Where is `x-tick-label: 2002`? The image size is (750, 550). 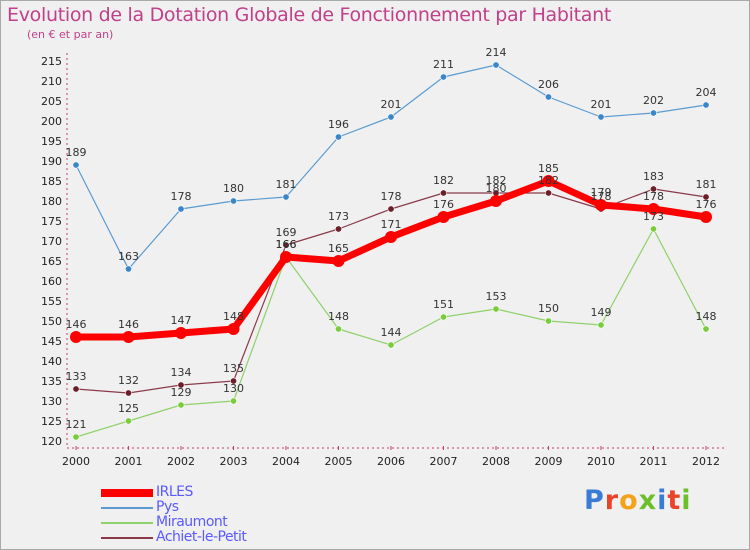 x-tick-label: 2002 is located at coordinates (181, 461).